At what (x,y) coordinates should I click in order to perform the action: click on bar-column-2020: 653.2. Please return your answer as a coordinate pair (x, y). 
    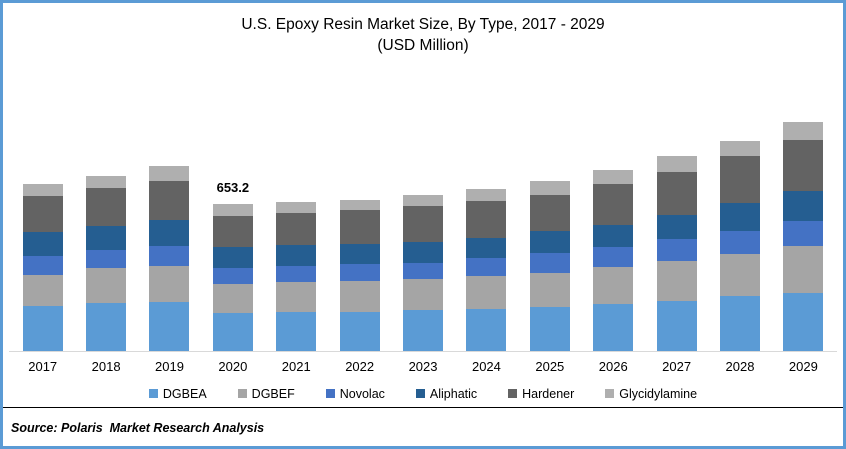
    Looking at the image, I should click on (232, 207).